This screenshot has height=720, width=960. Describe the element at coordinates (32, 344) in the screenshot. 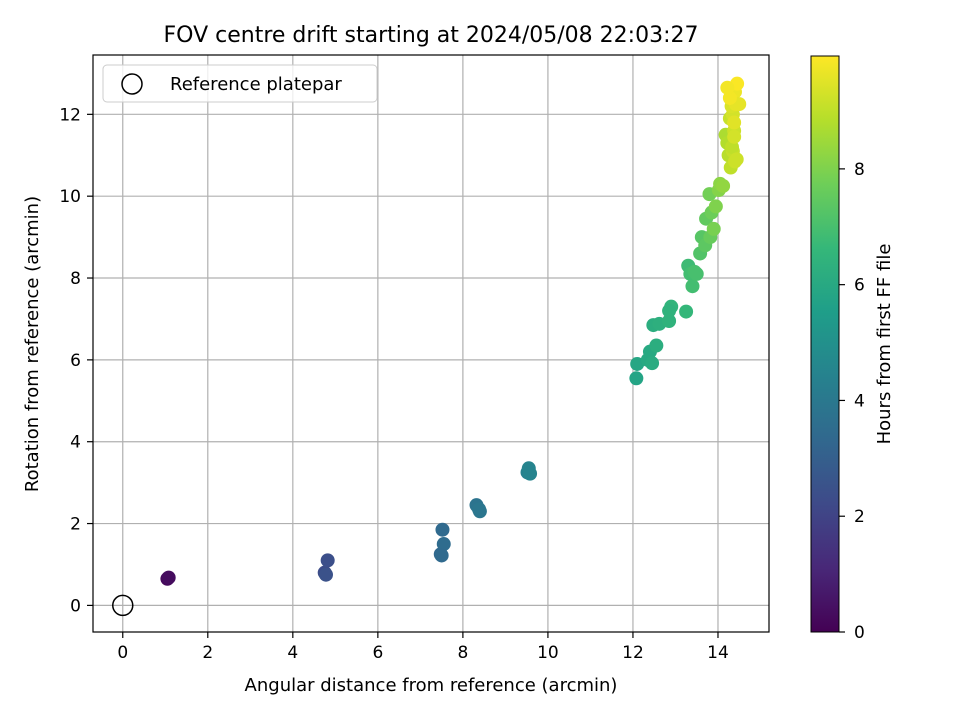

I see `y-axis-label: Rotation from reference (arcmin)` at that location.